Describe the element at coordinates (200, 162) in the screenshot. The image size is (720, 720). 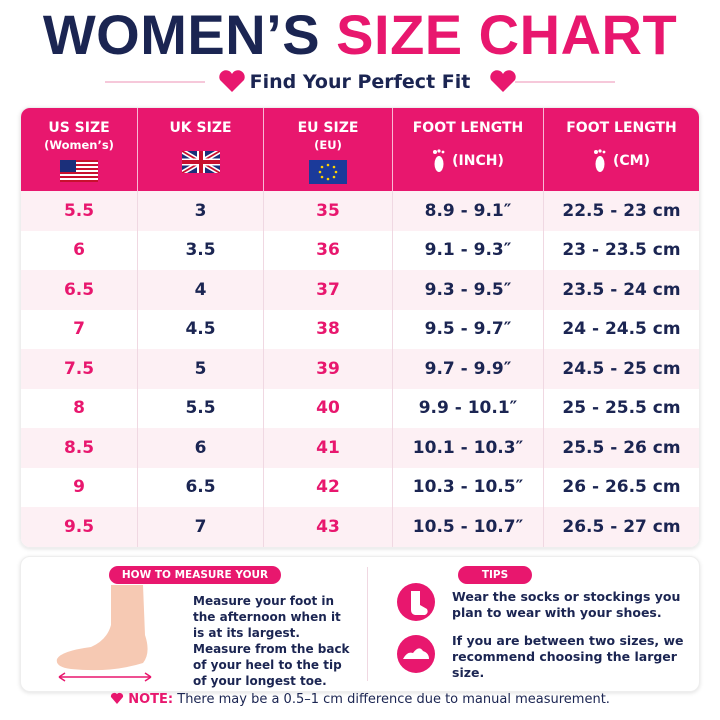
I see `uk-flag` at that location.